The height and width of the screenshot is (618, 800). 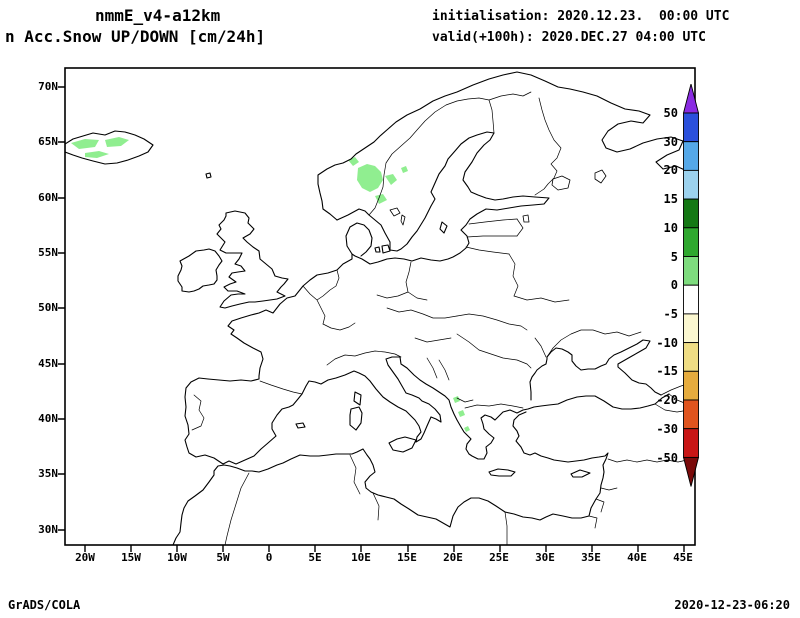 I want to click on init-time: initialisation: 2020.12.23. 00:00 UTC, so click(x=581, y=16).